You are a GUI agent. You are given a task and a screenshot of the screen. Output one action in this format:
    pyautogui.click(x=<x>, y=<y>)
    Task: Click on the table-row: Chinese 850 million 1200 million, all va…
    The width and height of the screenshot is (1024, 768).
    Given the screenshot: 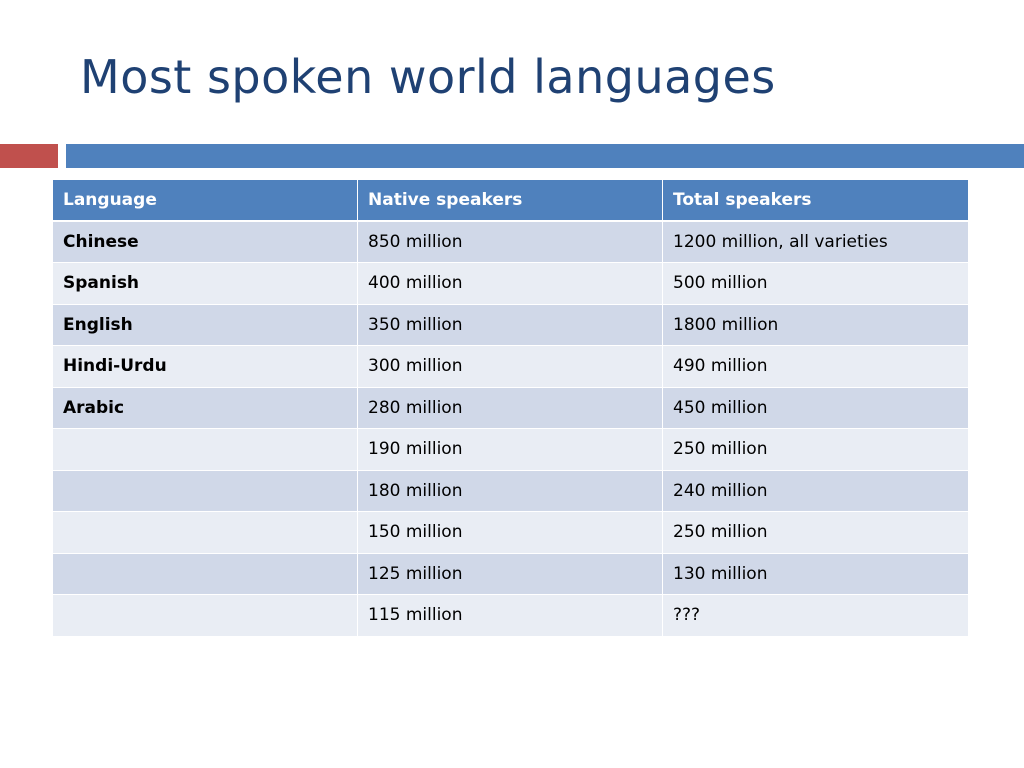 What is the action you would take?
    pyautogui.click(x=510, y=241)
    